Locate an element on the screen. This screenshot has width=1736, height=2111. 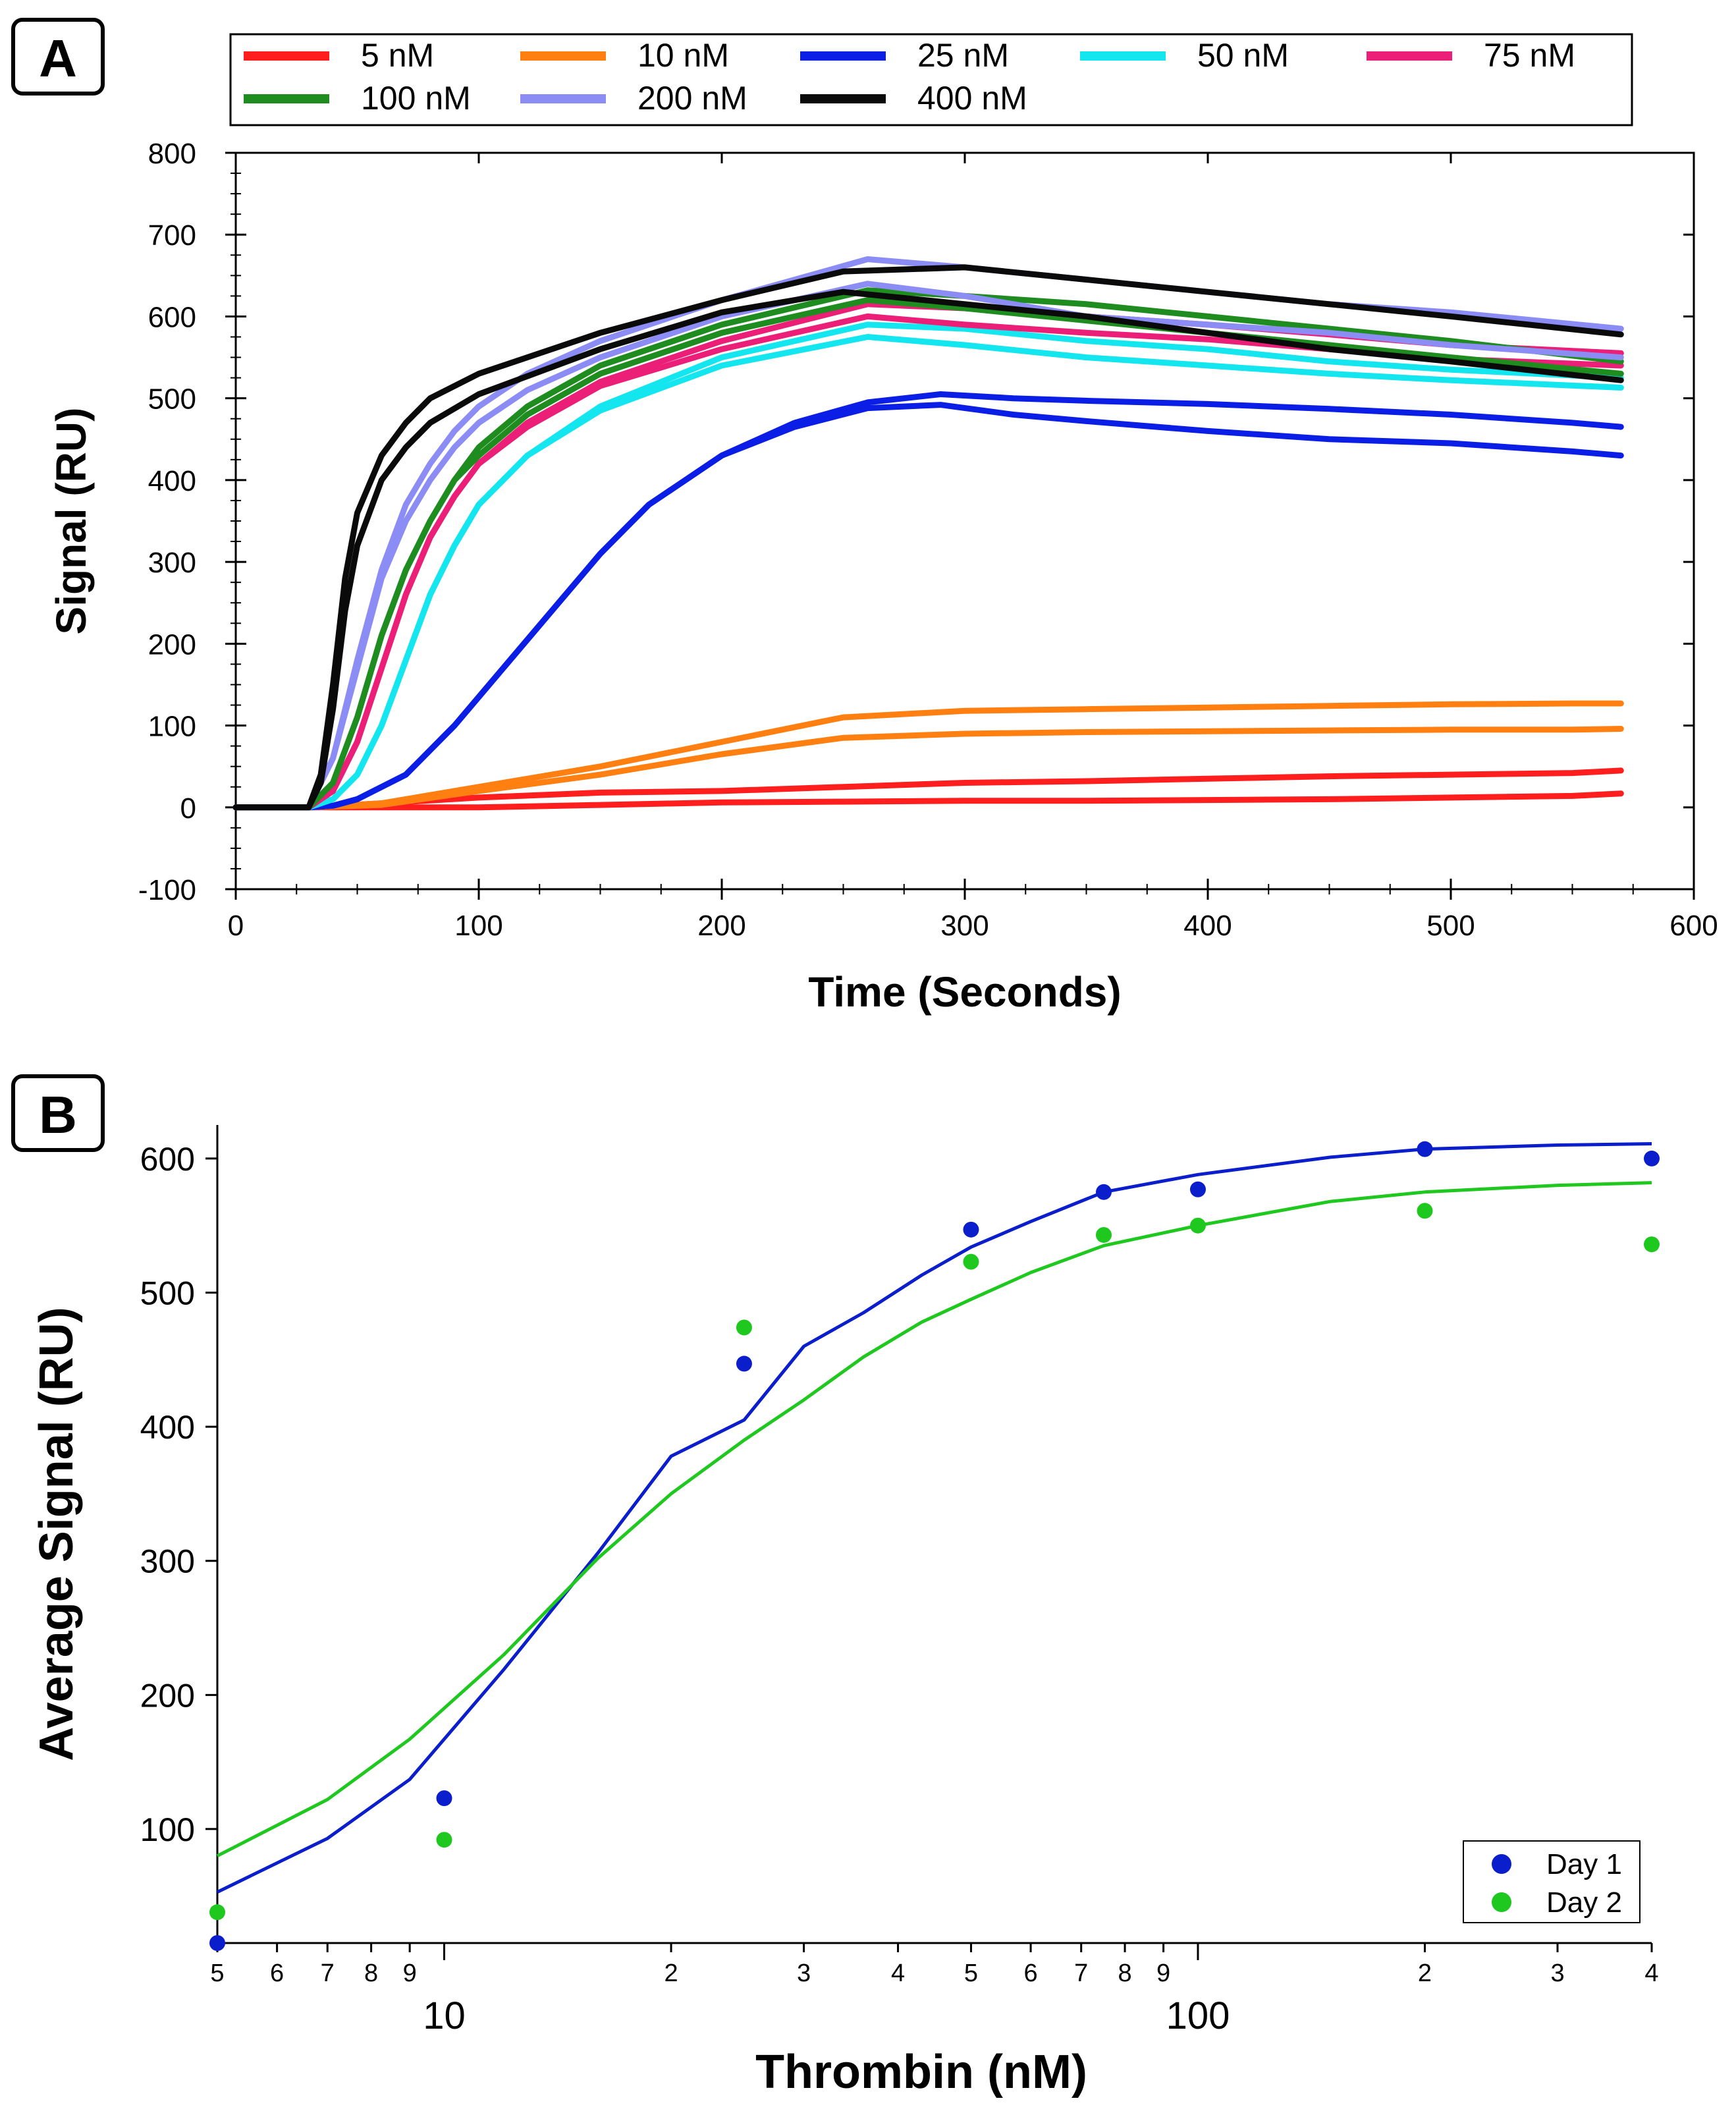
x-tick-label-a: 400 is located at coordinates (1207, 926).